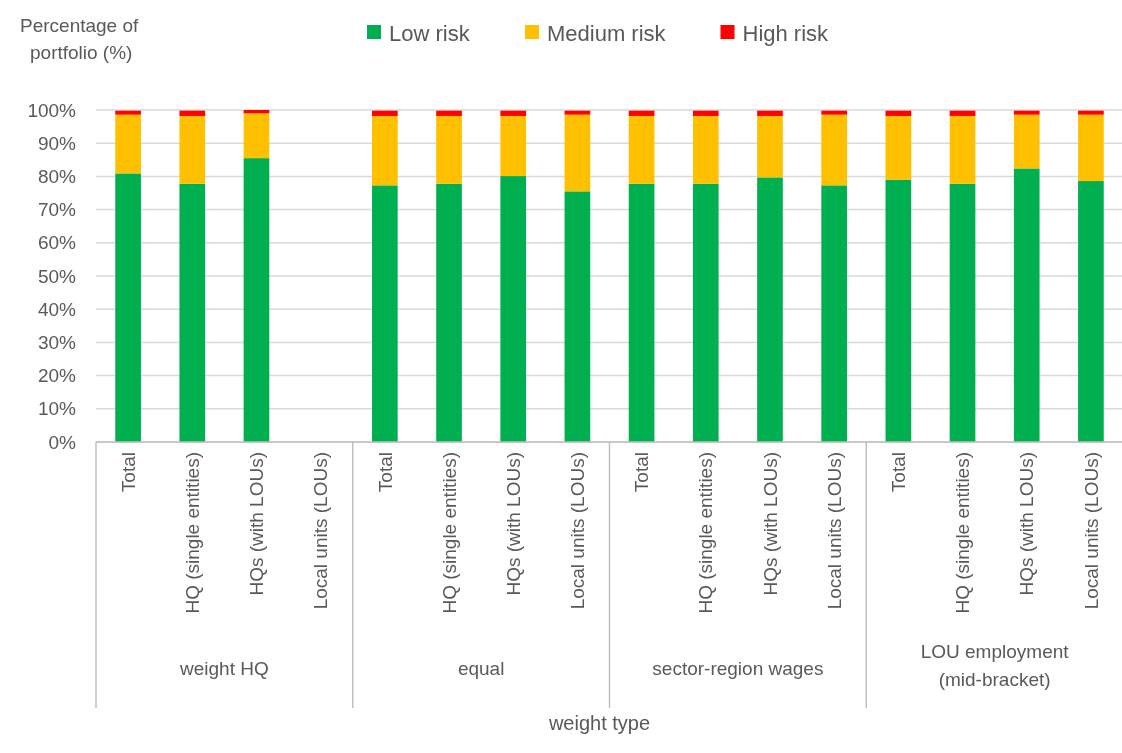 This screenshot has height=753, width=1122. What do you see at coordinates (738, 668) in the screenshot?
I see `text: sector-region wages` at bounding box center [738, 668].